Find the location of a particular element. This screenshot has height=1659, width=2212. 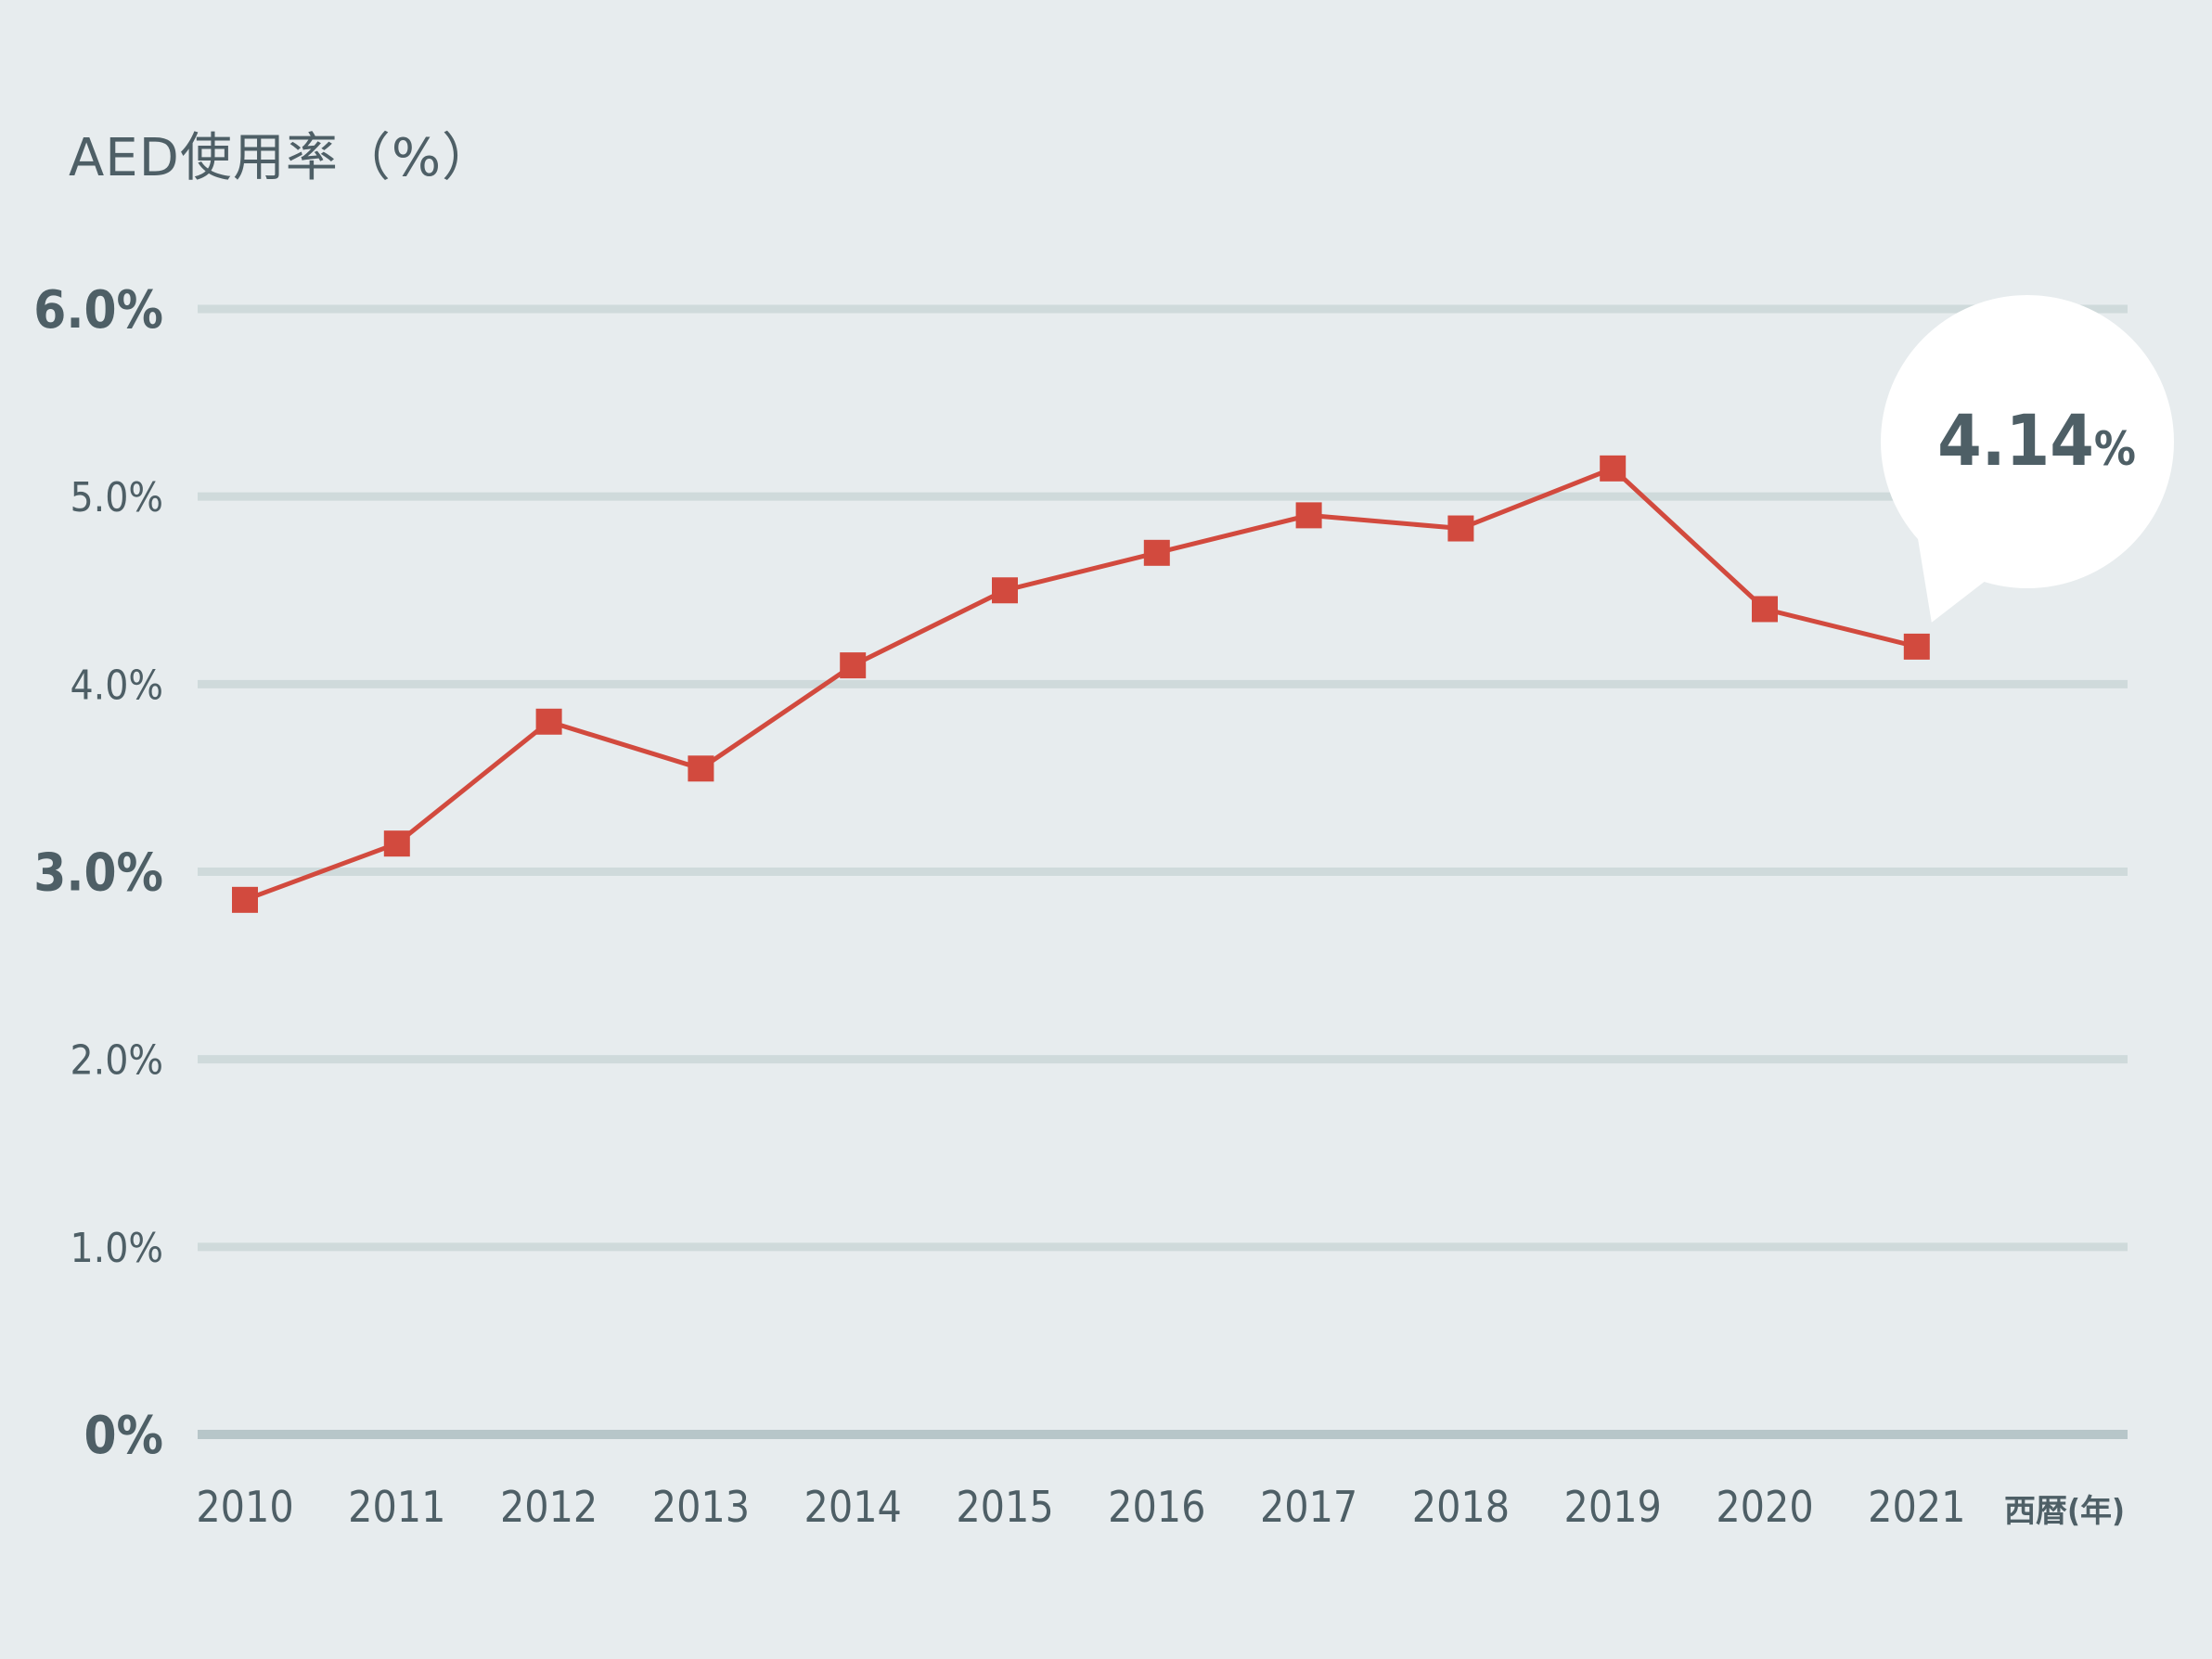

callout-bubble is located at coordinates (2028, 442).